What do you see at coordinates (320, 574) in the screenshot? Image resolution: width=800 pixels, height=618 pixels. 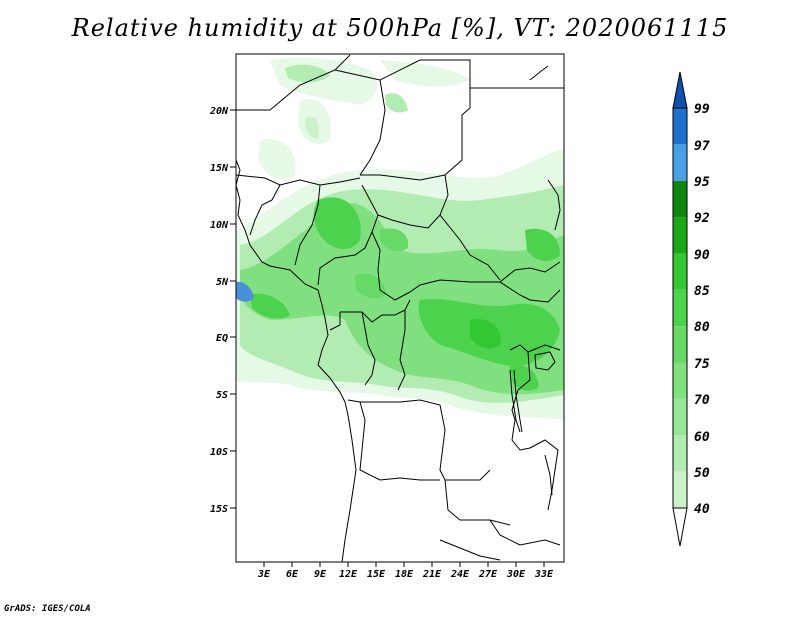 I see `lon-label-9e: 9E` at bounding box center [320, 574].